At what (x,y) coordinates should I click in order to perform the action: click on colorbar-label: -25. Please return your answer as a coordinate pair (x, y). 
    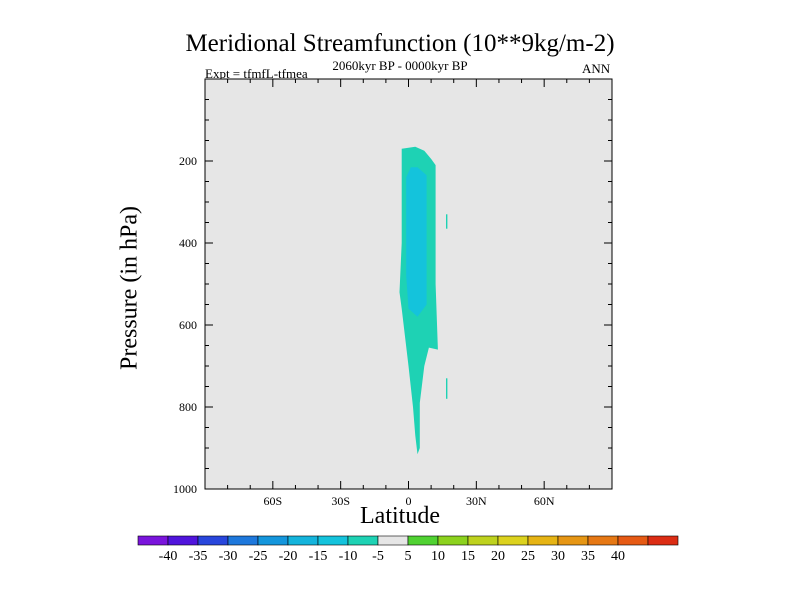
    Looking at the image, I should click on (258, 556).